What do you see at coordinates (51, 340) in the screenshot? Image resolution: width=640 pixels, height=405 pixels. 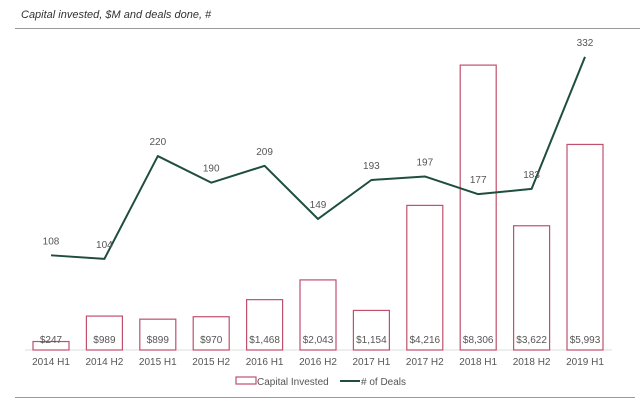 I see `bar-data-label: $247` at bounding box center [51, 340].